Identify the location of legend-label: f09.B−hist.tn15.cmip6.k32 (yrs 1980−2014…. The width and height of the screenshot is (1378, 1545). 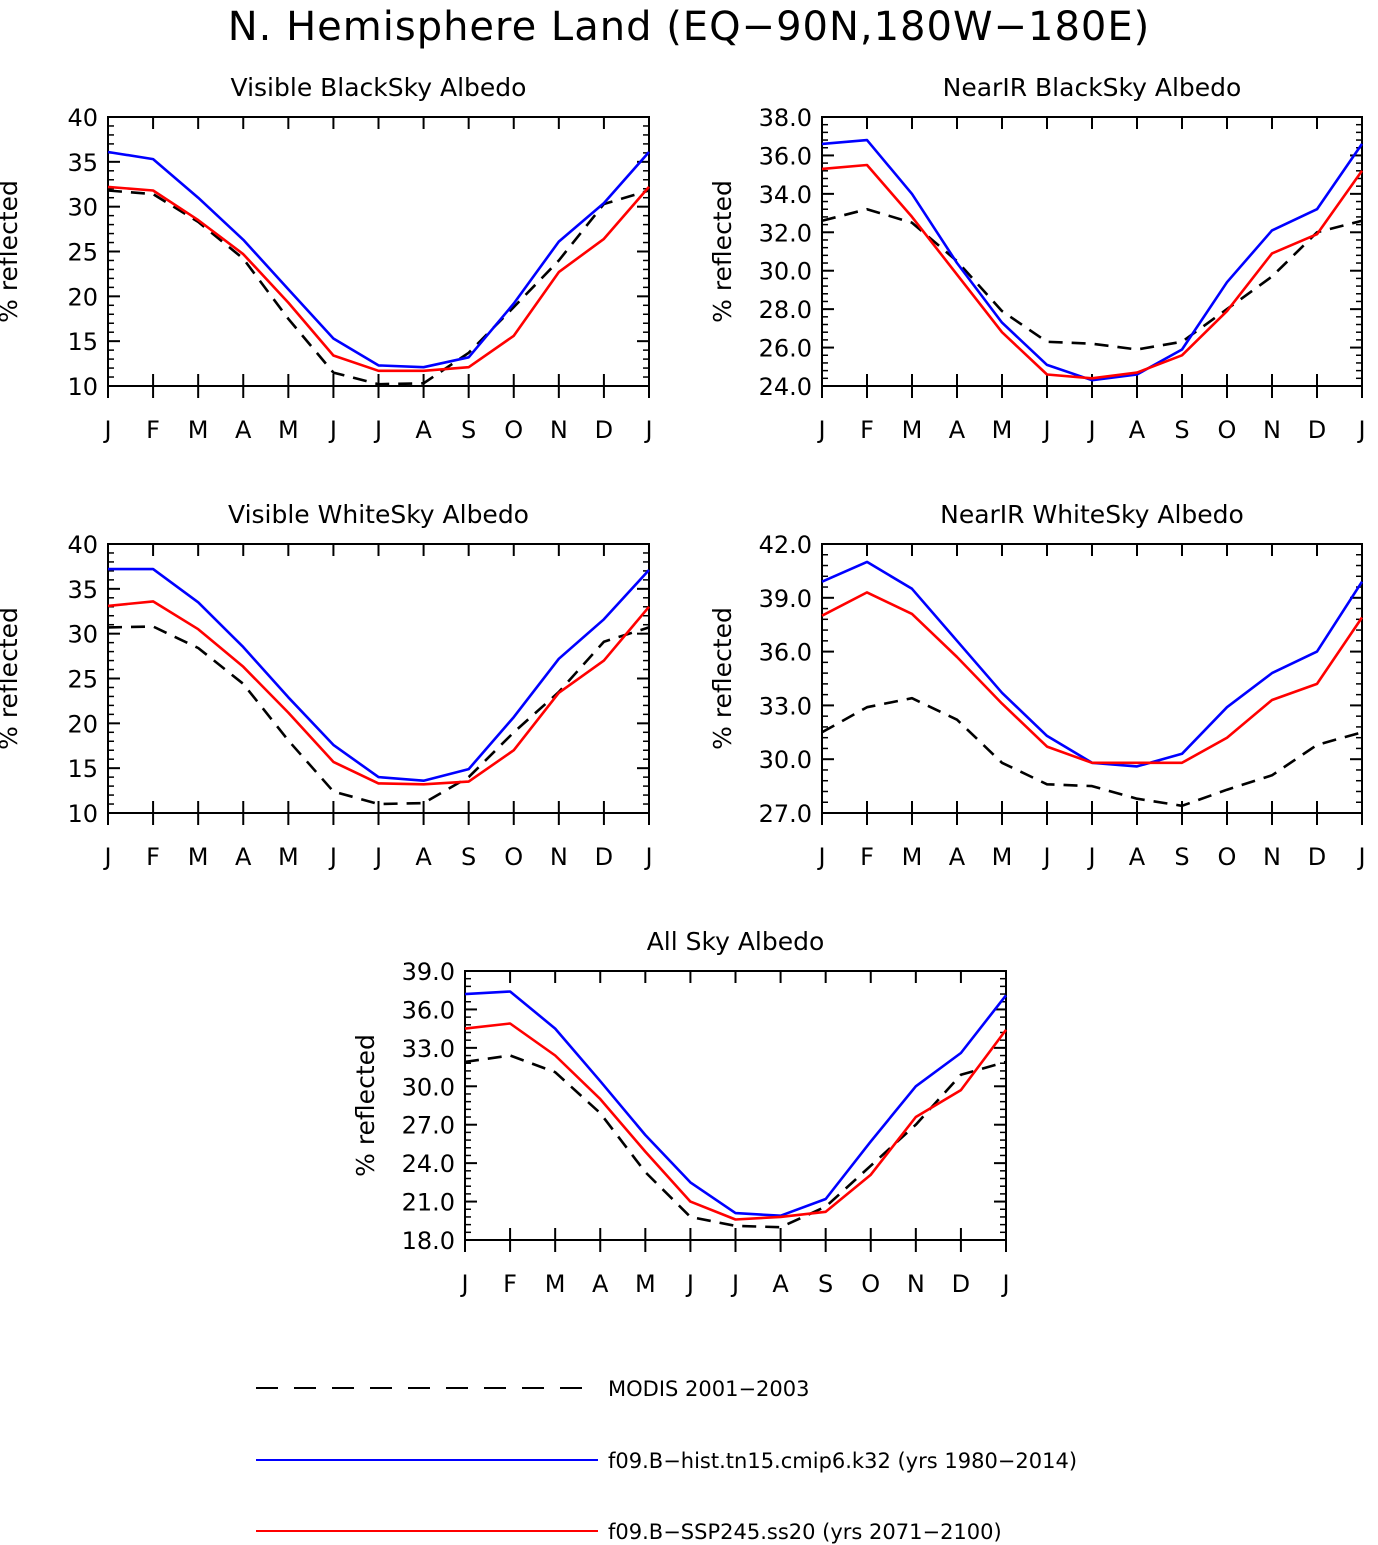
(842, 1461).